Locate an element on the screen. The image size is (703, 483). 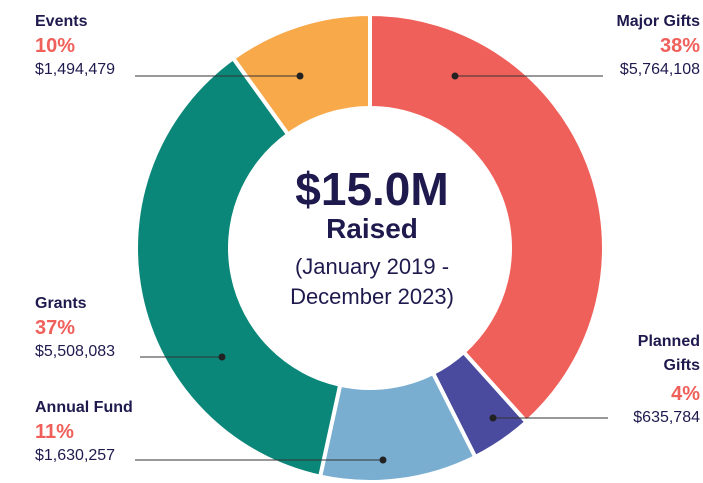
center-amount: $15.0M is located at coordinates (371, 189).